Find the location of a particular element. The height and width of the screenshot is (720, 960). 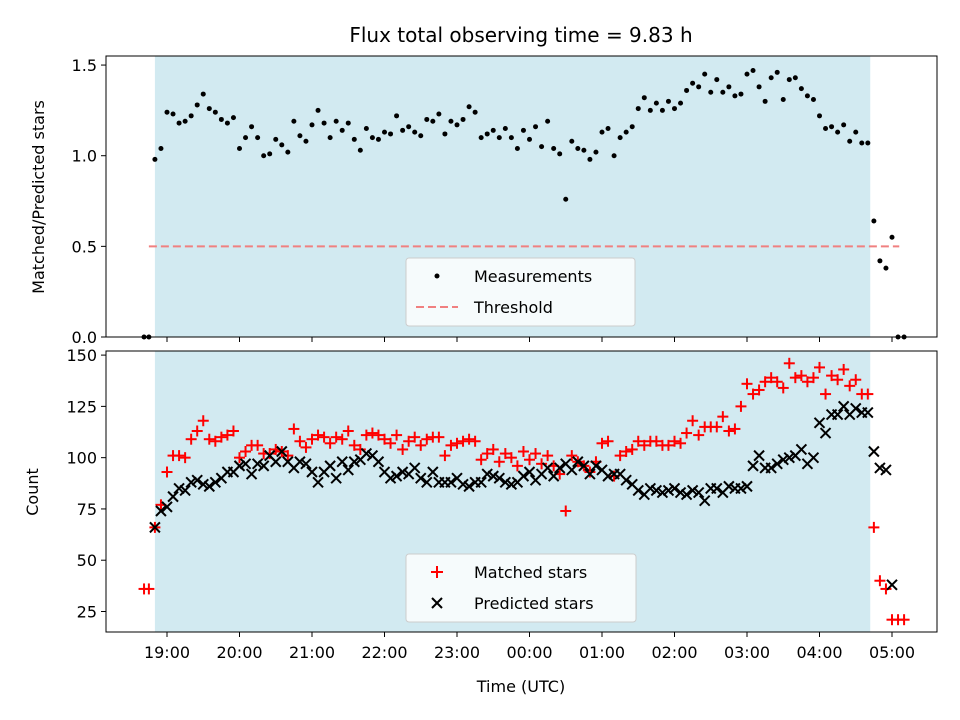

x-tick-label-1: 20:00 is located at coordinates (239, 652).